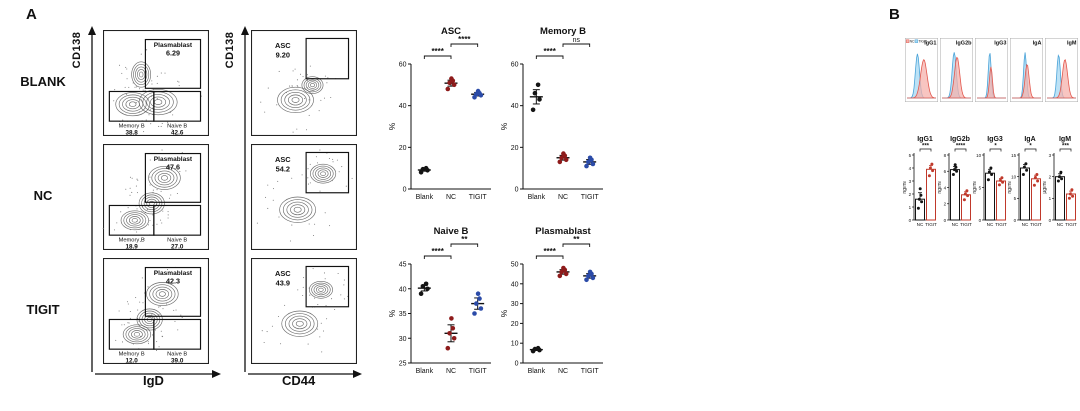  Describe the element at coordinates (925, 139) in the screenshot. I see `bar-chart-title: IgG1` at that location.